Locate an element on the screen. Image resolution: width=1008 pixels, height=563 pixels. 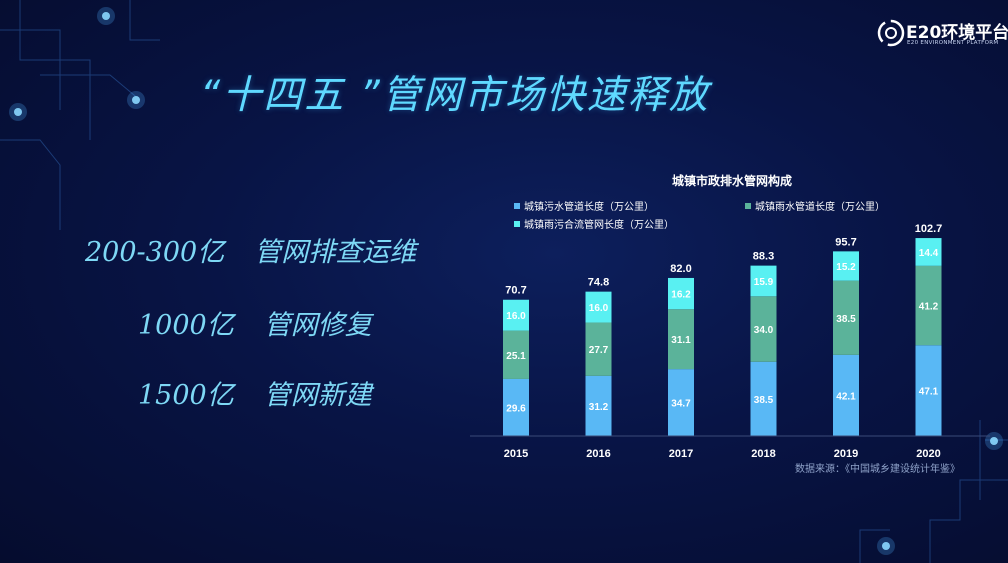
segment-value-label: 16.2 is located at coordinates (681, 295).